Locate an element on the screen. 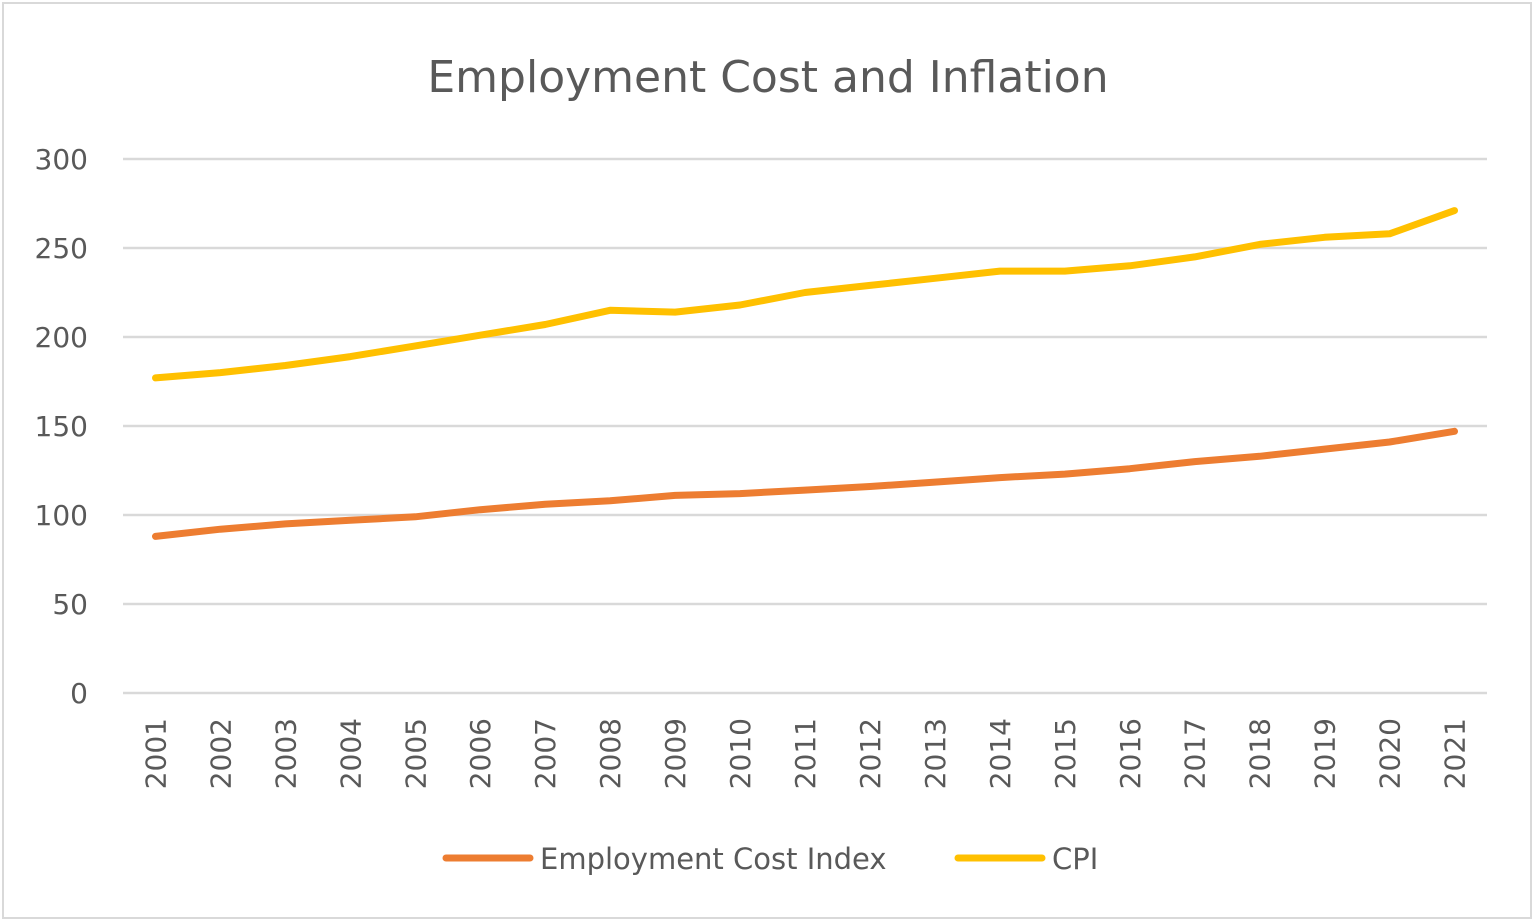  x-tick-label: 2021 is located at coordinates (1455, 753).